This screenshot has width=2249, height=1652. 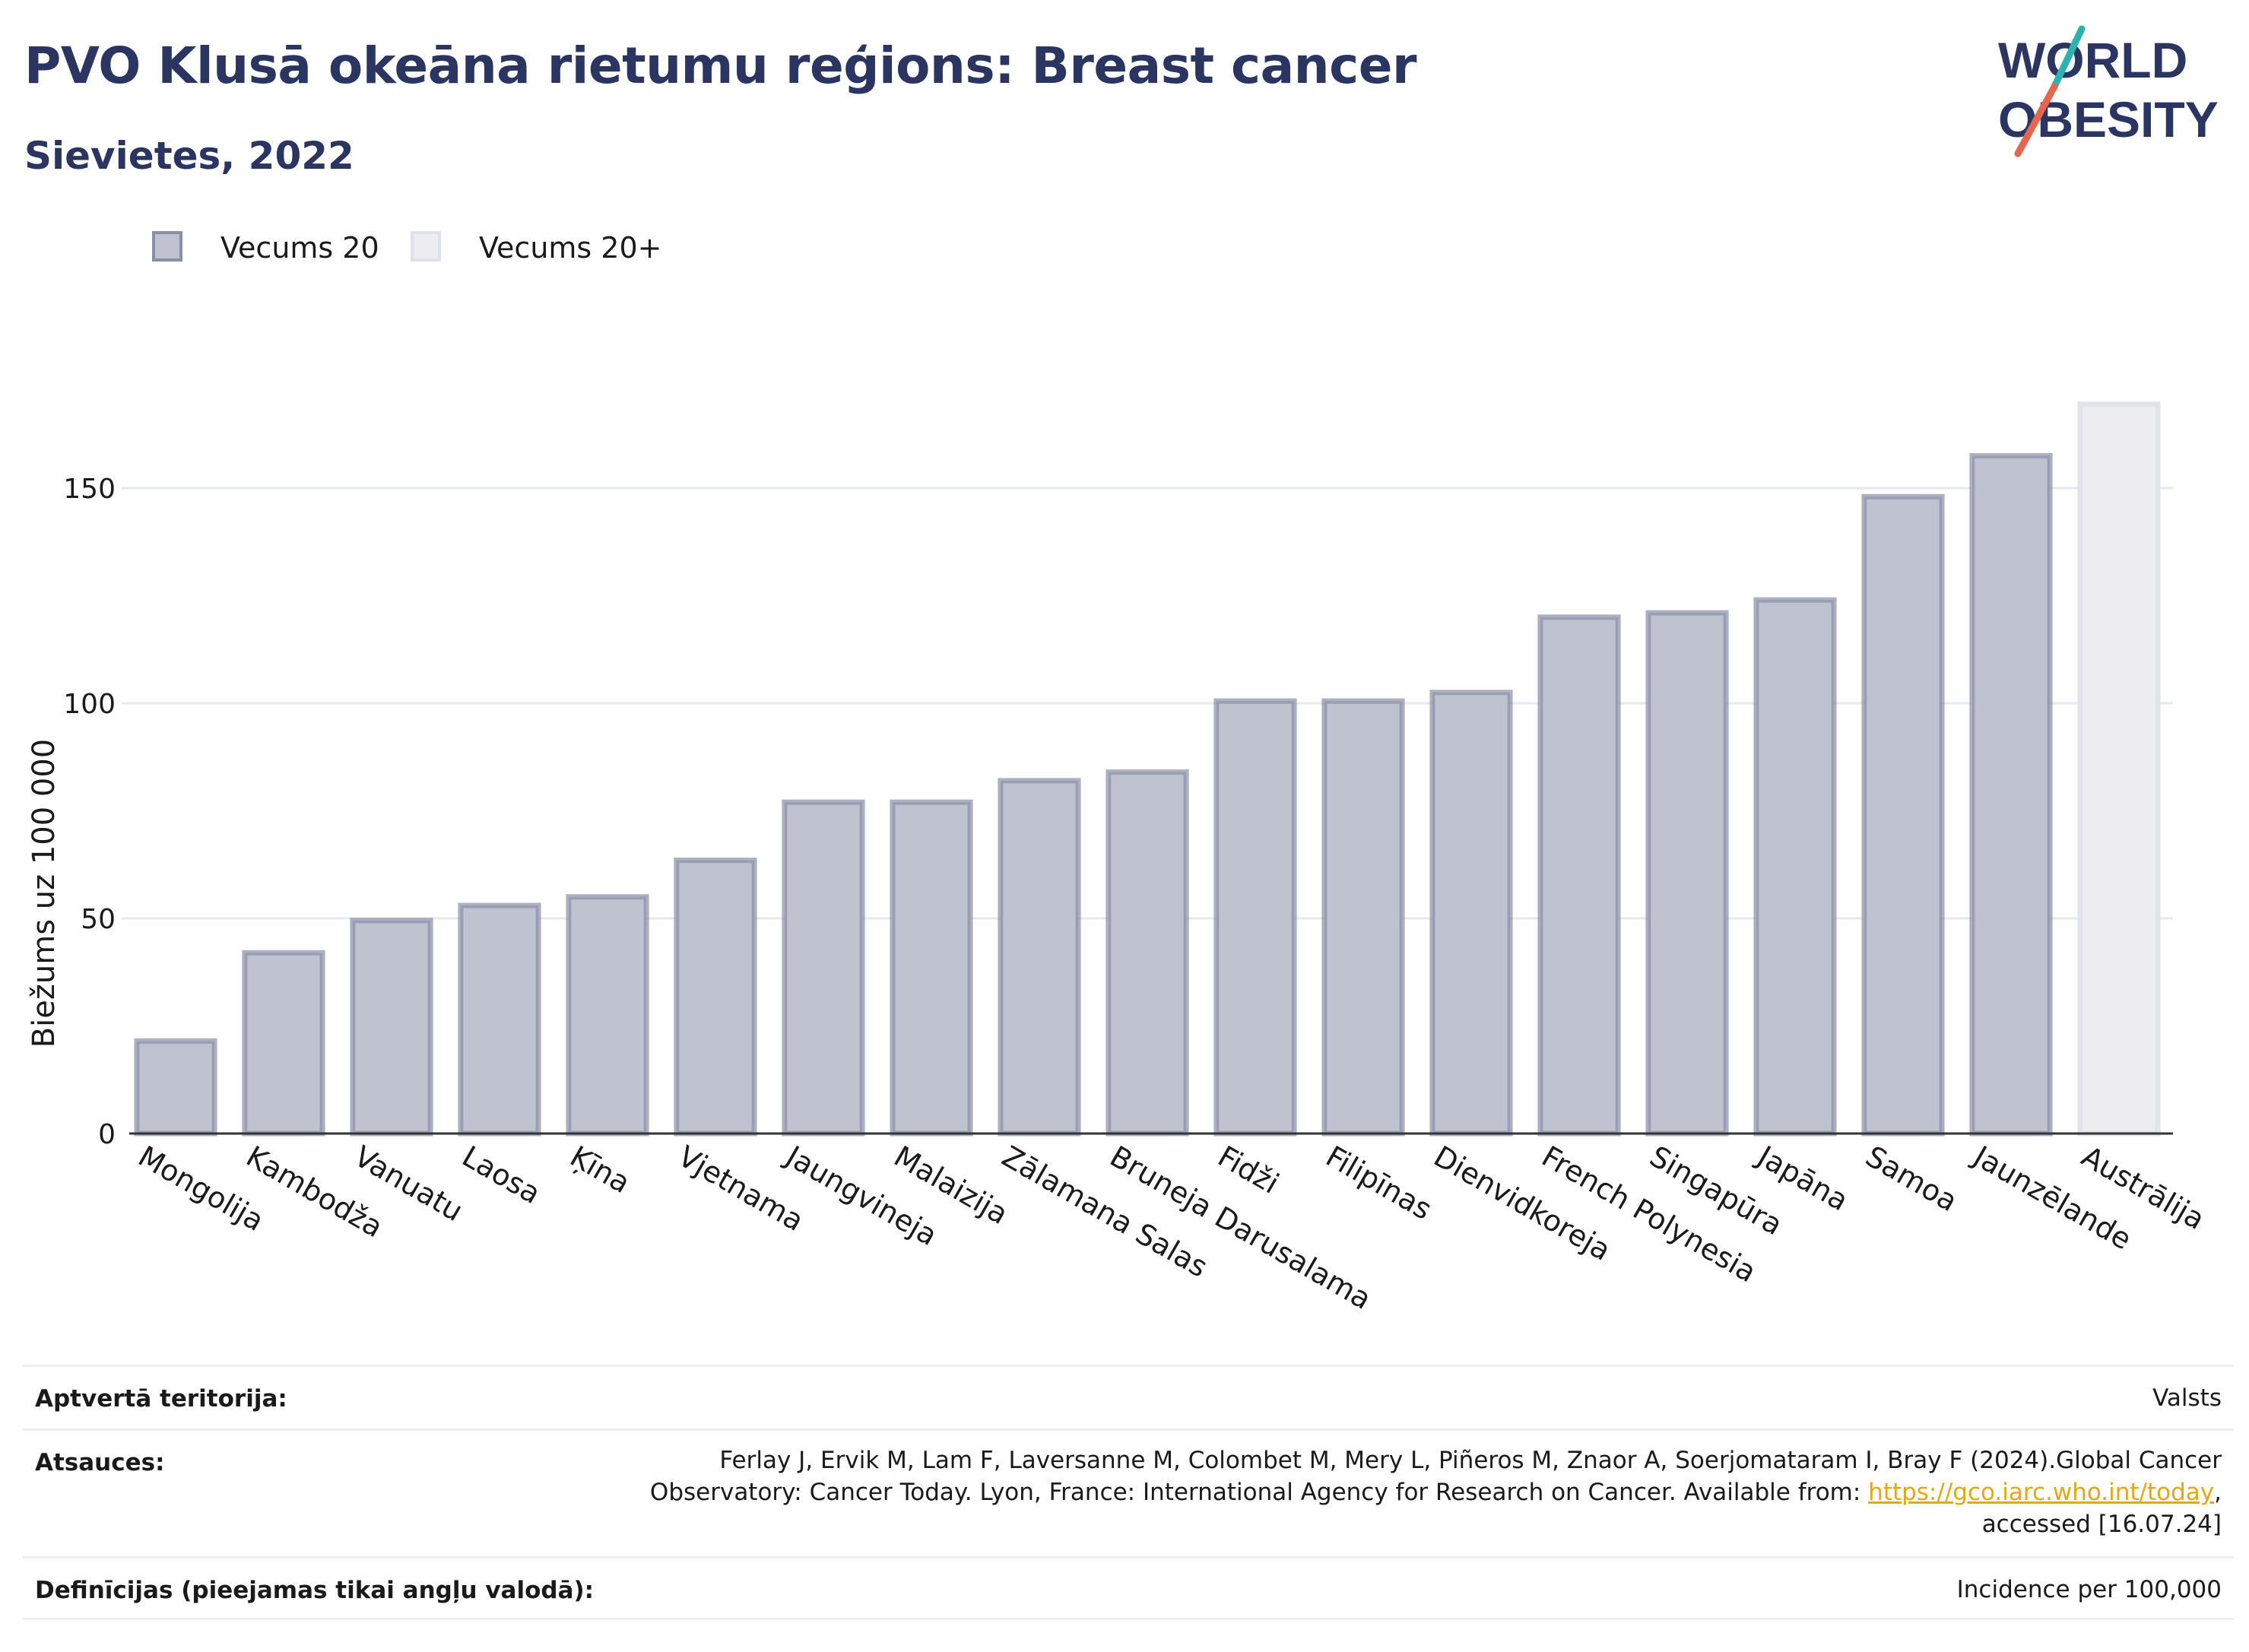 What do you see at coordinates (2089, 1589) in the screenshot?
I see `table-value-definitions: Incidence per 100,000` at bounding box center [2089, 1589].